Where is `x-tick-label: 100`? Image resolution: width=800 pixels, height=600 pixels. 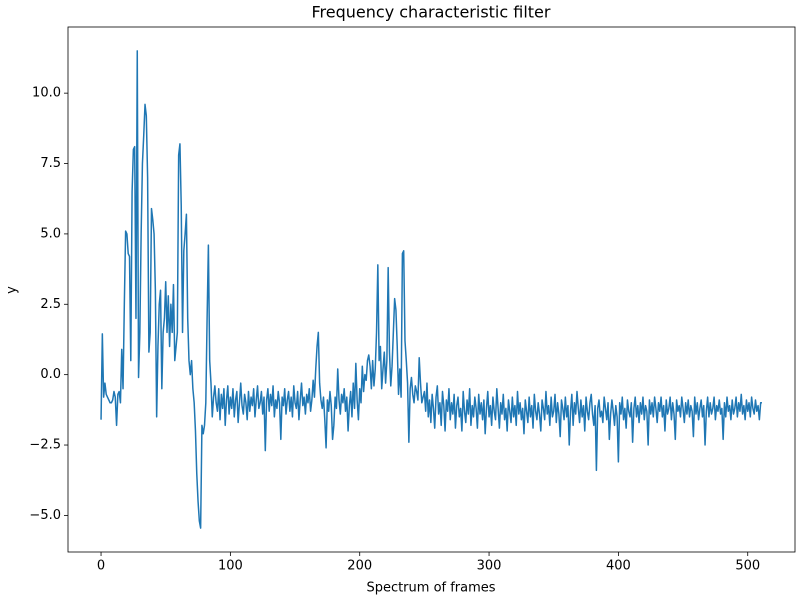 x-tick-label: 100 is located at coordinates (230, 566).